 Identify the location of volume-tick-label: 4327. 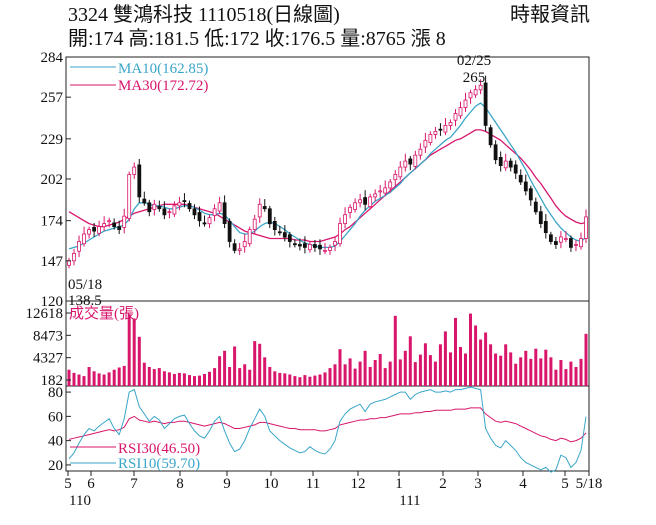
(48, 359).